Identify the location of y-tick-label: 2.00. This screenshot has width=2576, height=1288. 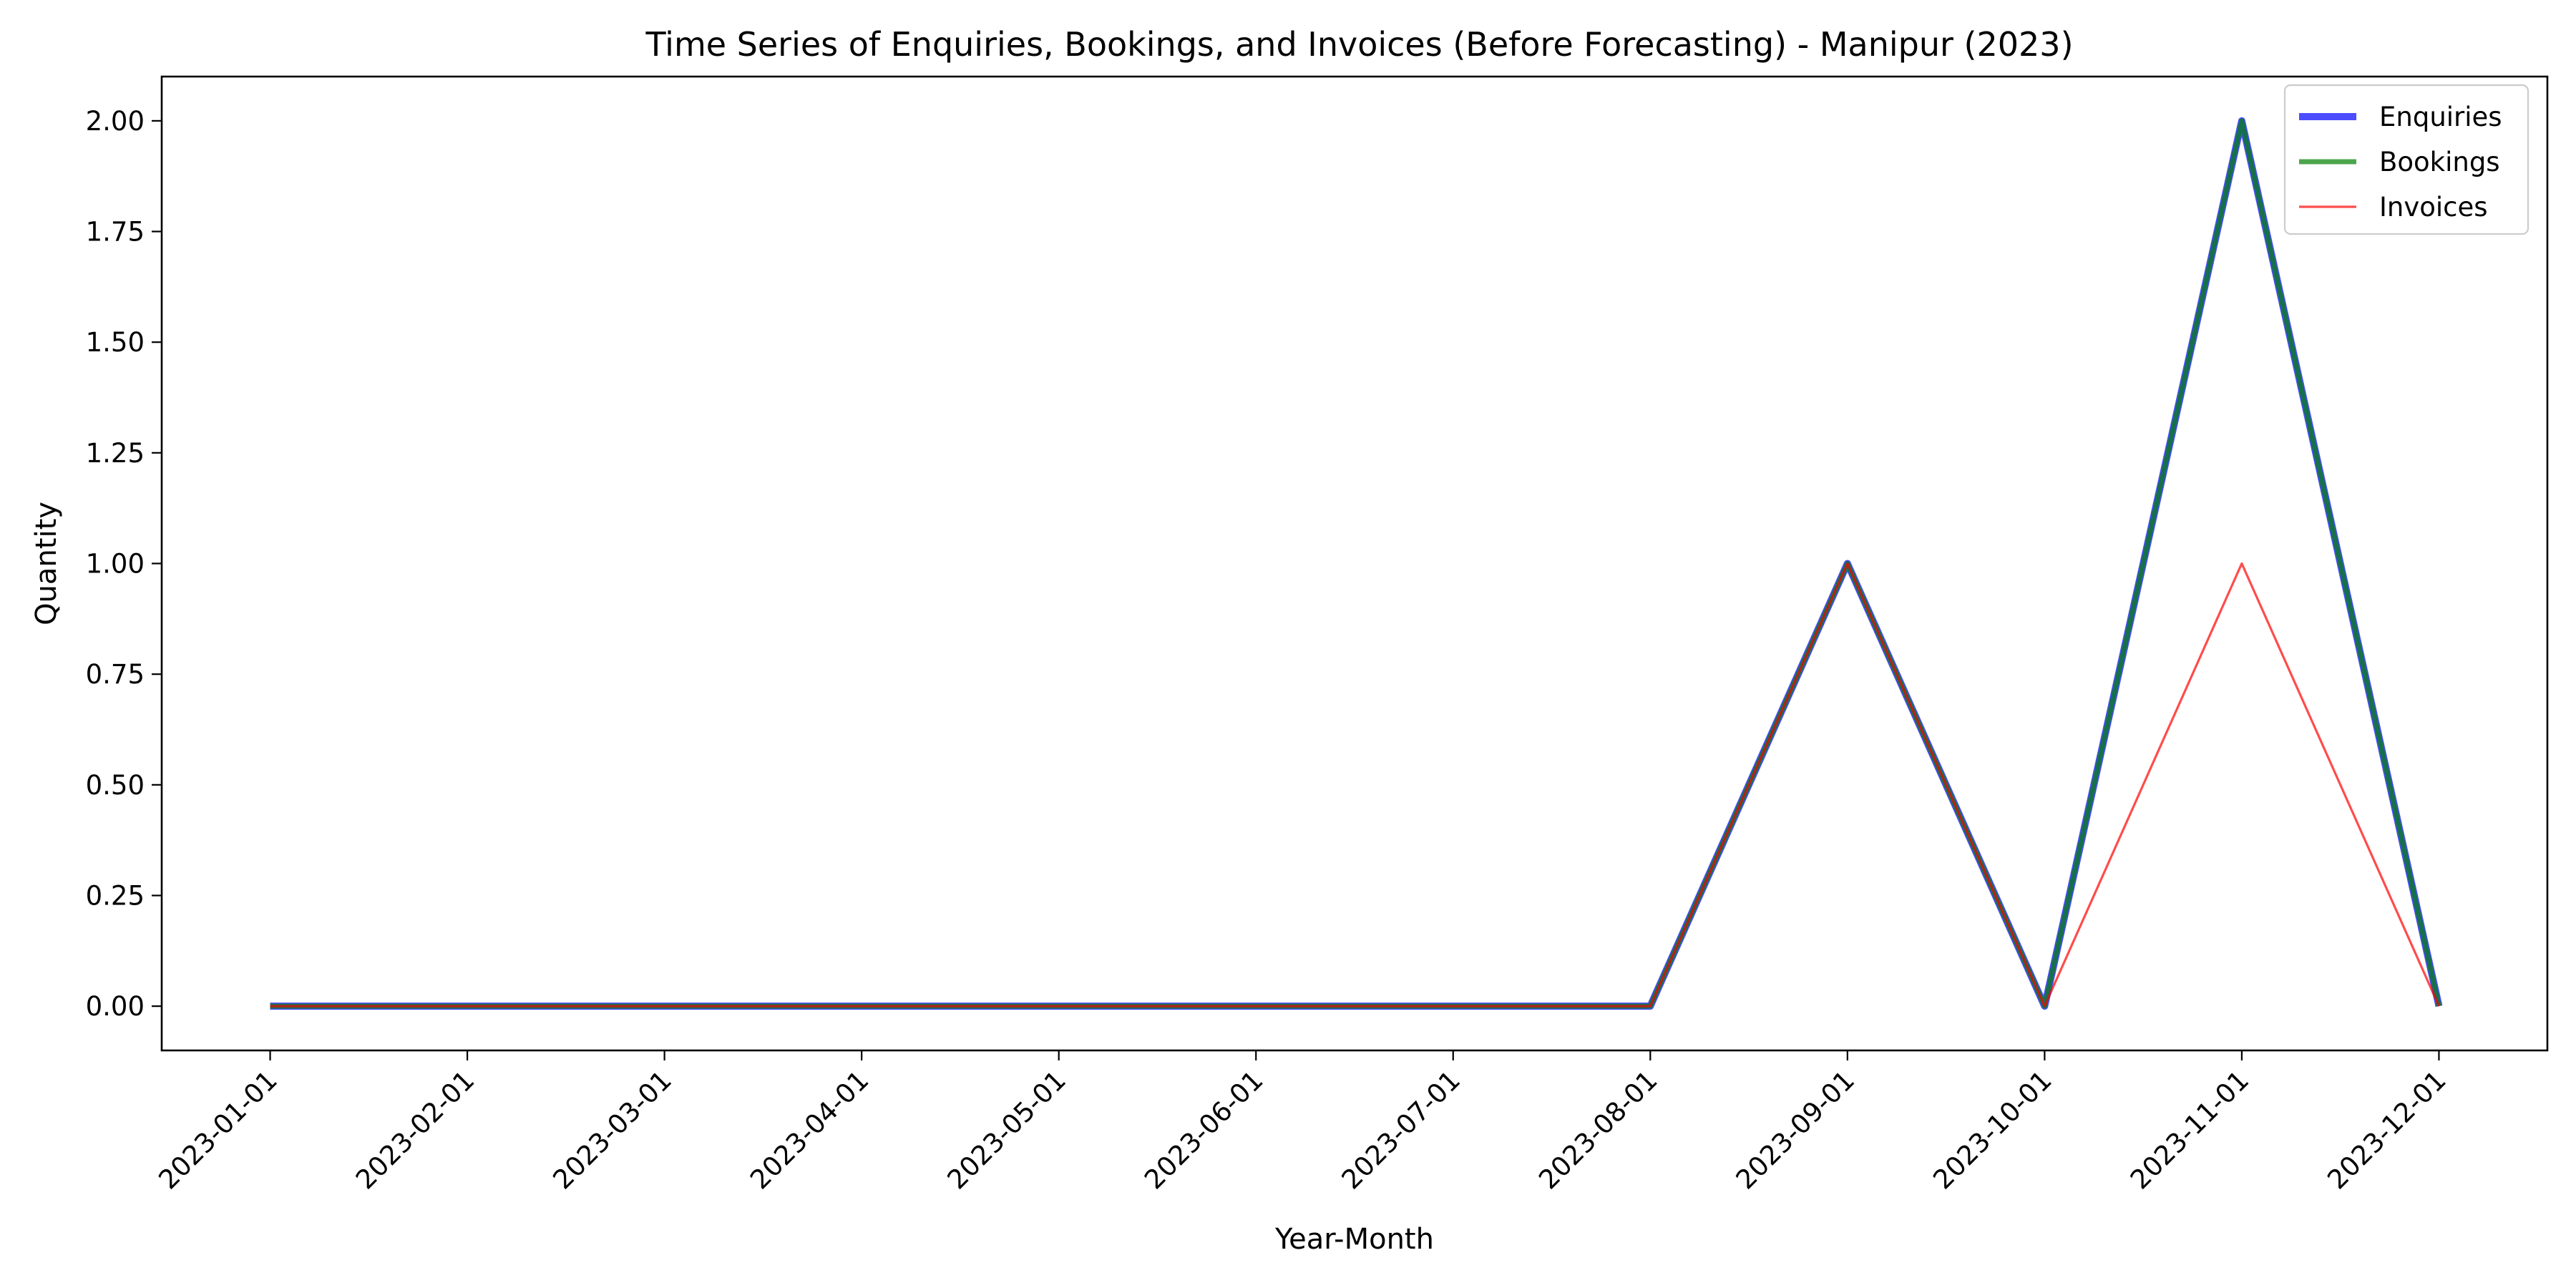
(115, 122).